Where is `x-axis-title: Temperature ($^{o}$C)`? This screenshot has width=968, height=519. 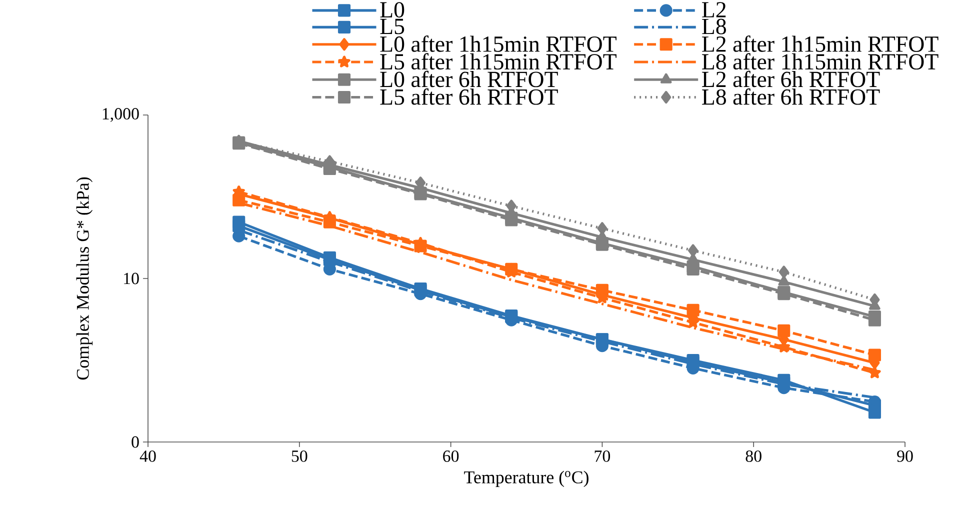
x-axis-title: Temperature ($^{o}$C) is located at coordinates (526, 479).